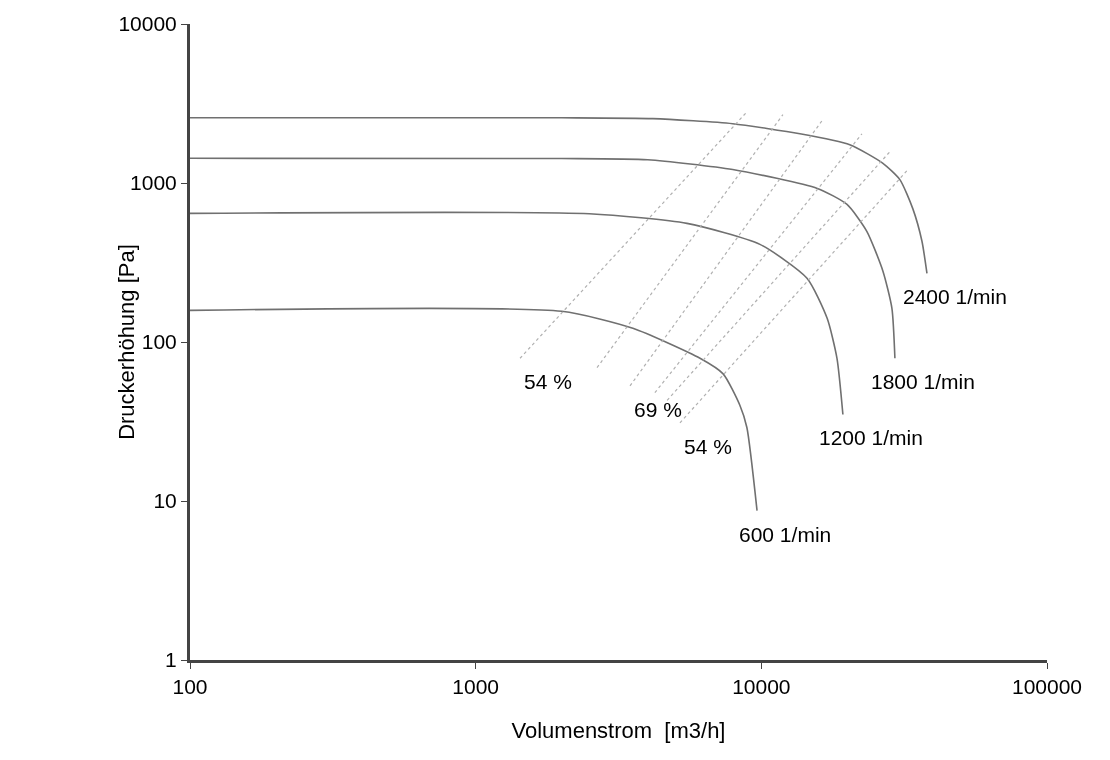 Image resolution: width=1110 pixels, height=760 pixels. What do you see at coordinates (785, 534) in the screenshot?
I see `annotation: 600 1/min` at bounding box center [785, 534].